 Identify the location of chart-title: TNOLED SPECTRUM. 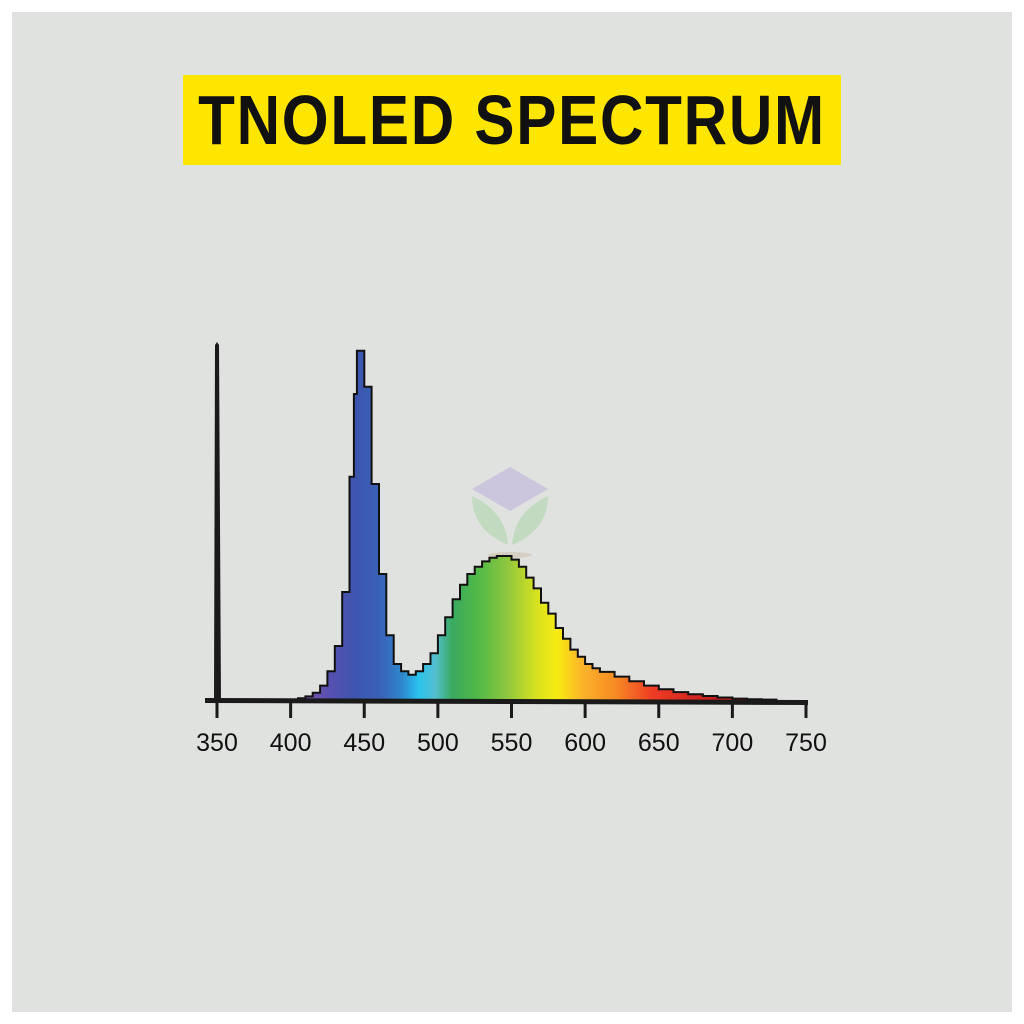
(512, 120).